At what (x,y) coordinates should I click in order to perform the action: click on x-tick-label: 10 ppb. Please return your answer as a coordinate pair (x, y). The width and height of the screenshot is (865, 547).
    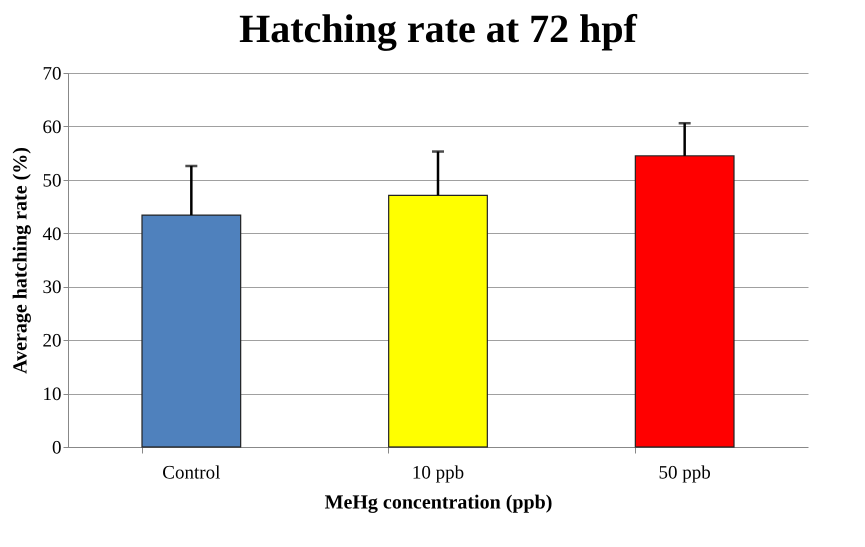
    Looking at the image, I should click on (438, 473).